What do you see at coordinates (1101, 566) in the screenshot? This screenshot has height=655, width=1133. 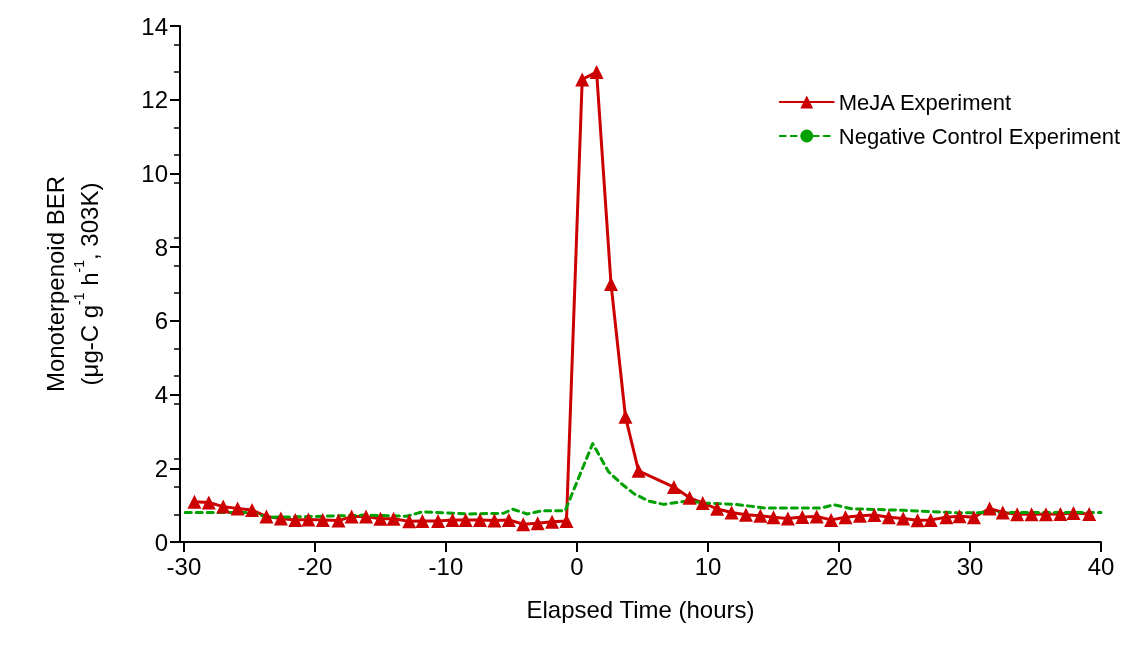 I see `x-tick-label: 40` at bounding box center [1101, 566].